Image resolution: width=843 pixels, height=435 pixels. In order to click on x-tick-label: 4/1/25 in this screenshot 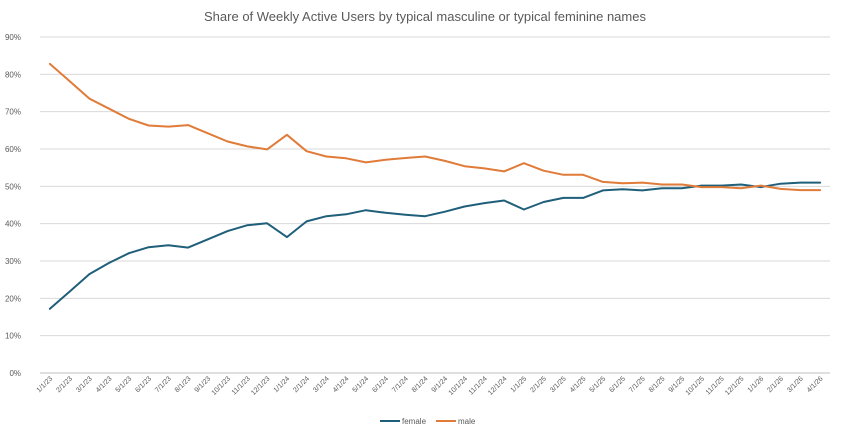, I will do `click(578, 384)`.